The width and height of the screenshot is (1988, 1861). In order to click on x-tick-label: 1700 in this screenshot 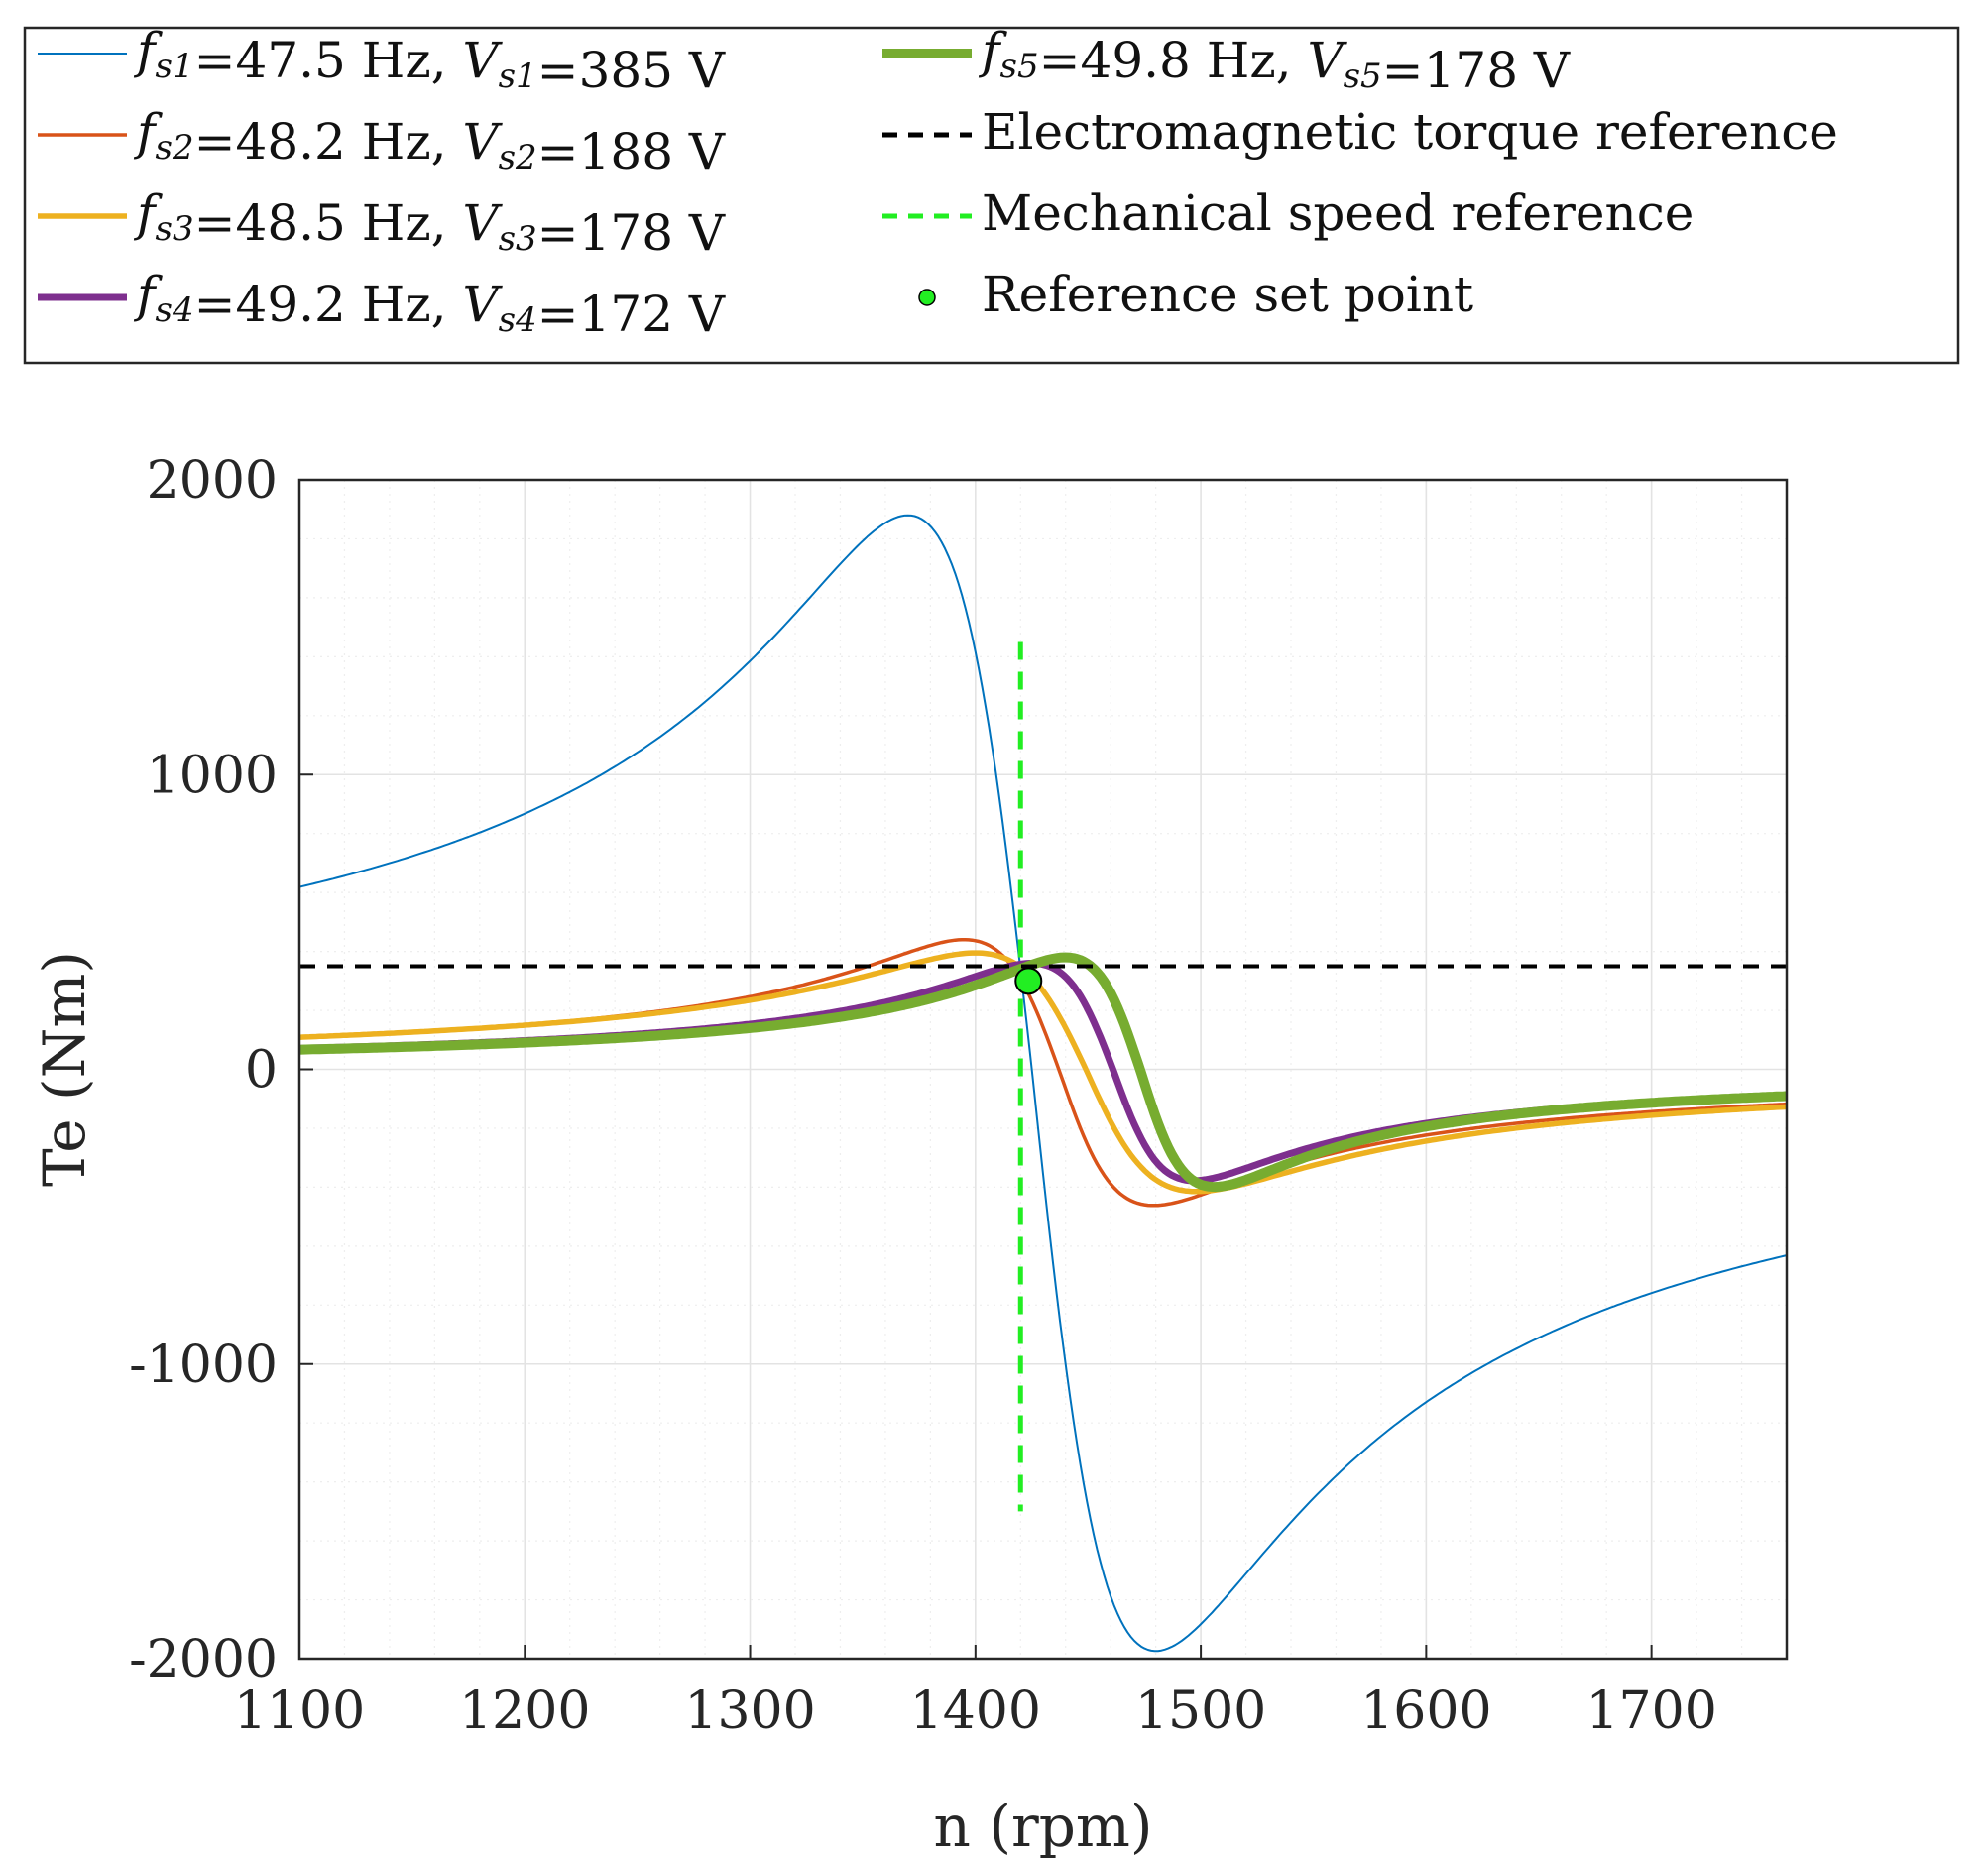, I will do `click(1650, 1711)`.